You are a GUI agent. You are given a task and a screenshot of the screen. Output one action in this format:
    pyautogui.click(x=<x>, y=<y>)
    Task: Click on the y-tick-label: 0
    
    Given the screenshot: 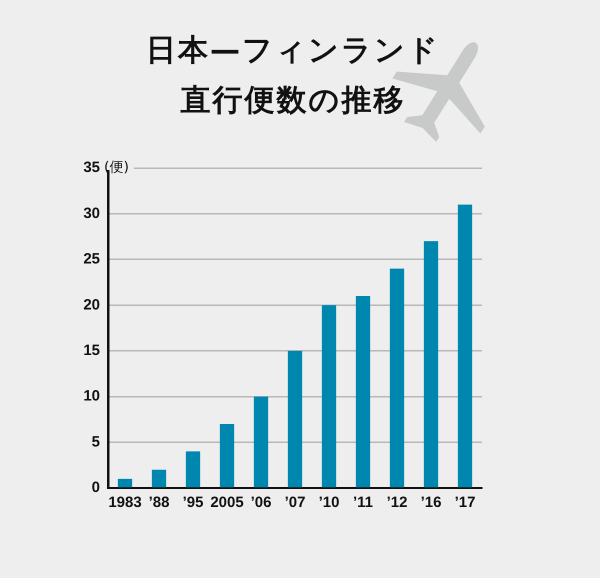 What is the action you would take?
    pyautogui.click(x=96, y=487)
    